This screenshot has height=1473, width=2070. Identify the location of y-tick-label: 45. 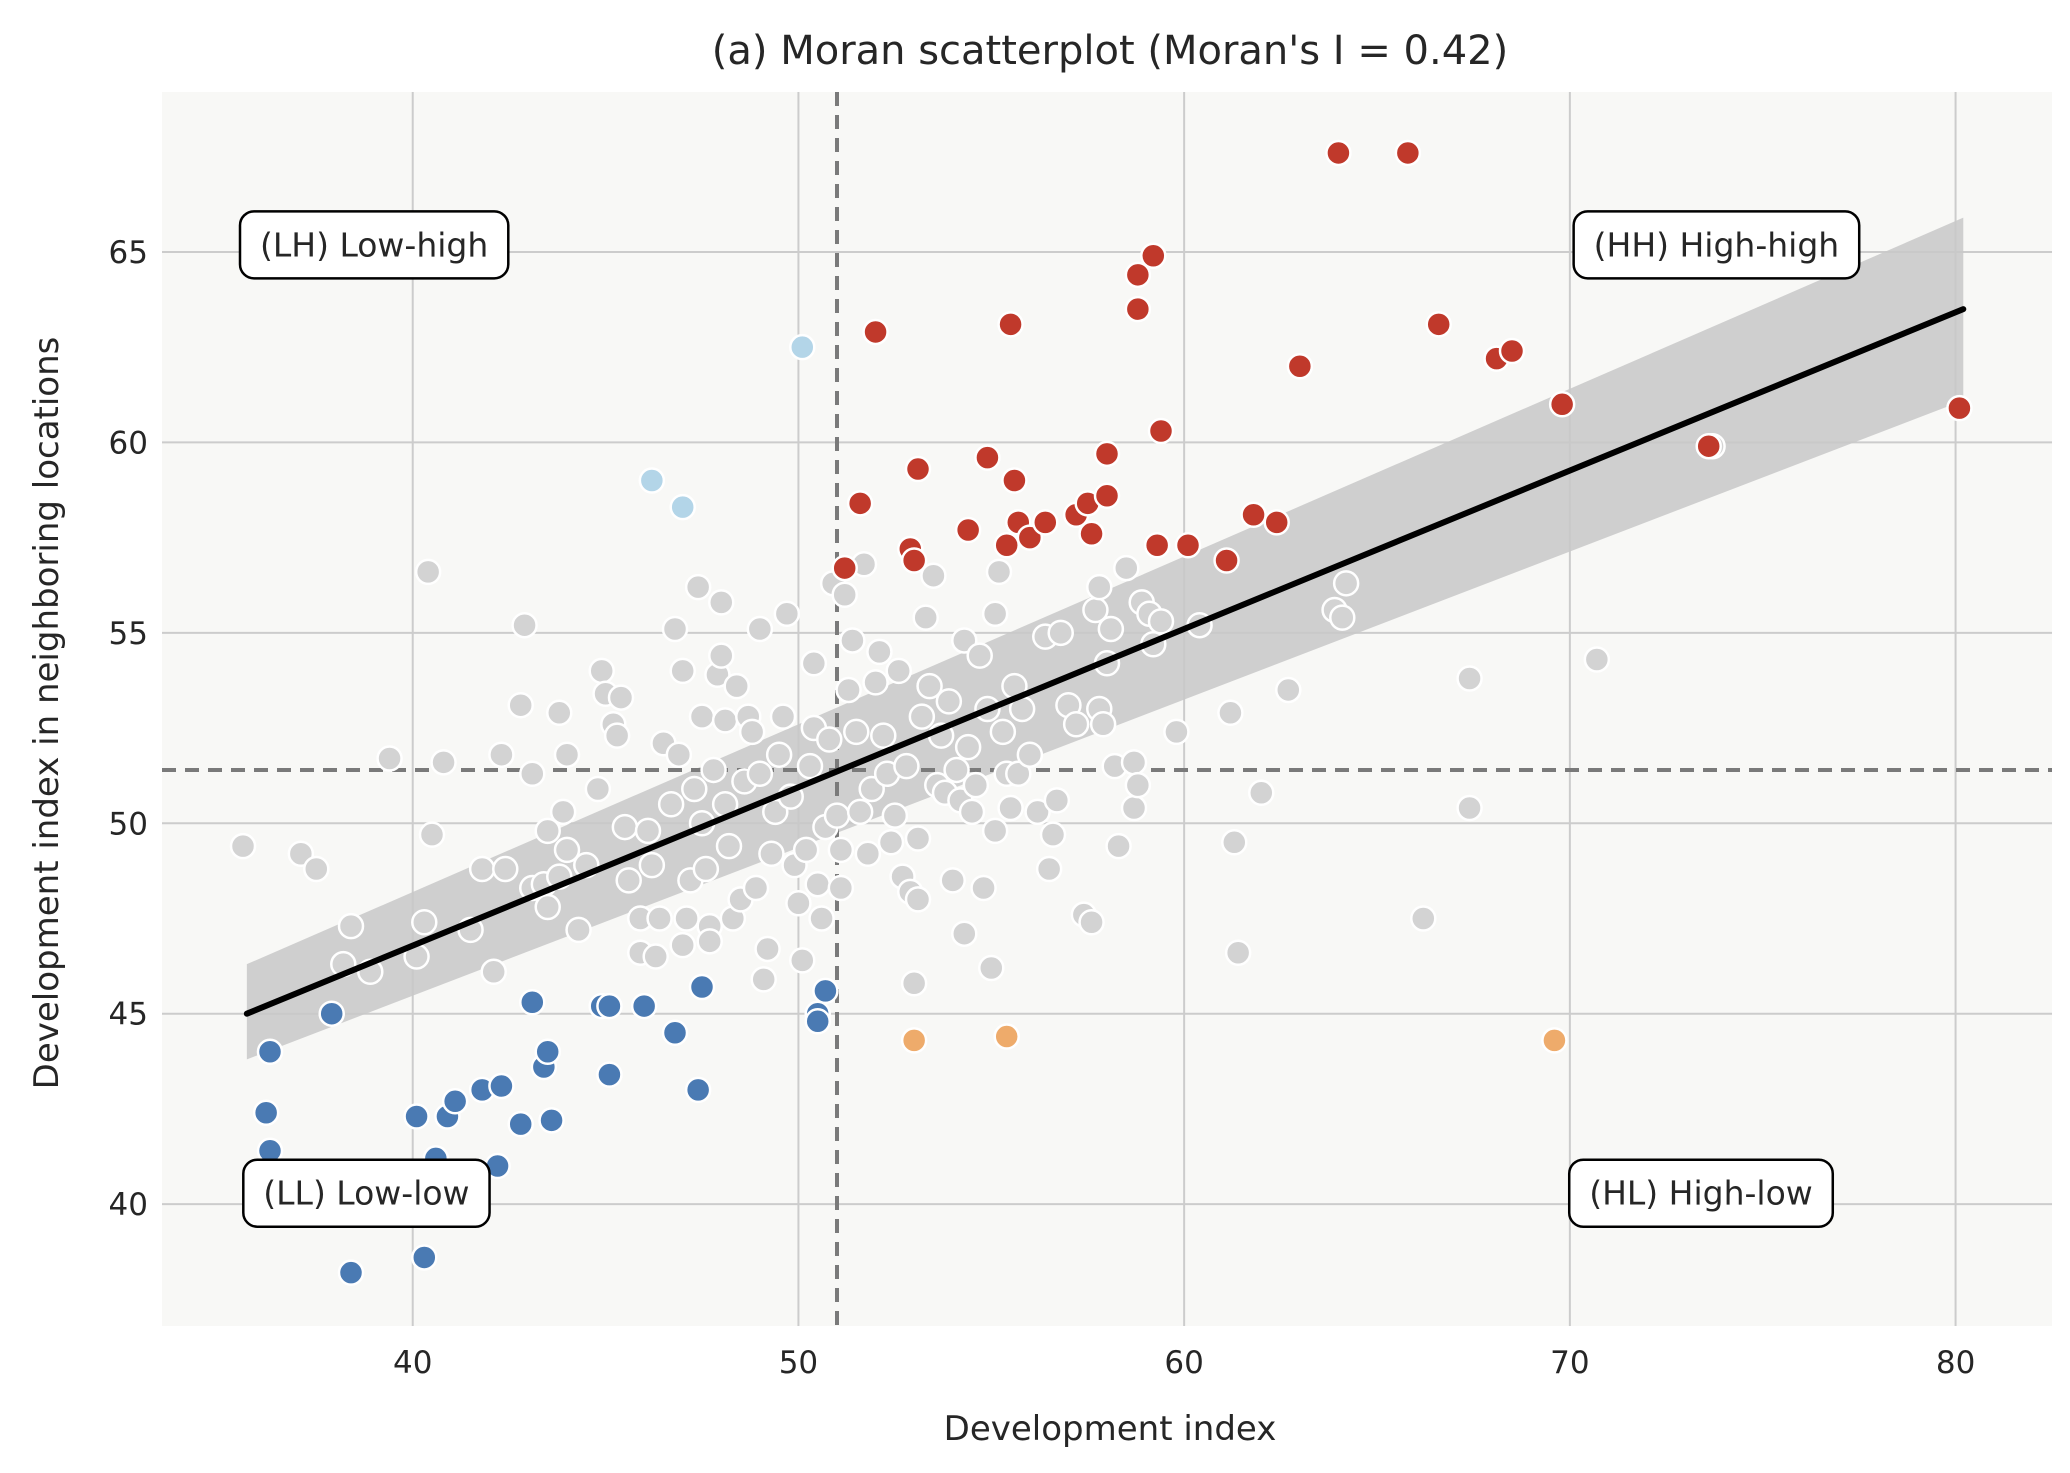
(128, 1015).